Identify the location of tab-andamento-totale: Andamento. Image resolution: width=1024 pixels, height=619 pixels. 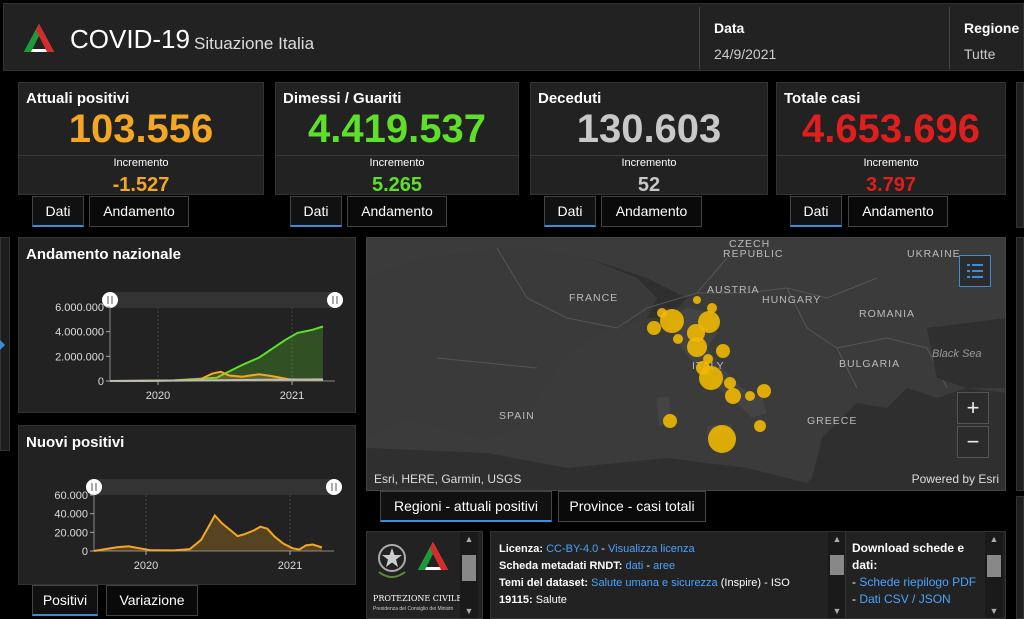
(898, 211).